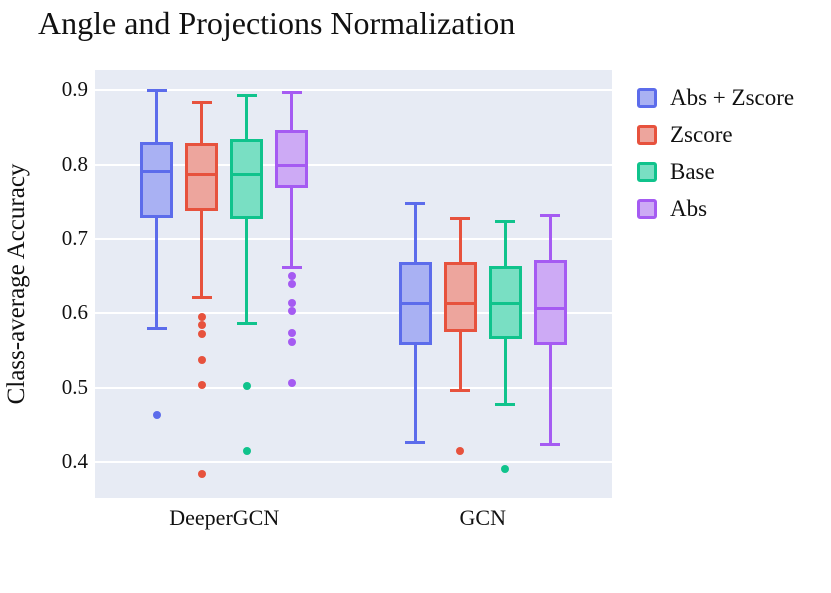 The image size is (831, 593). I want to click on y-tick-label: 0.4, so click(74, 461).